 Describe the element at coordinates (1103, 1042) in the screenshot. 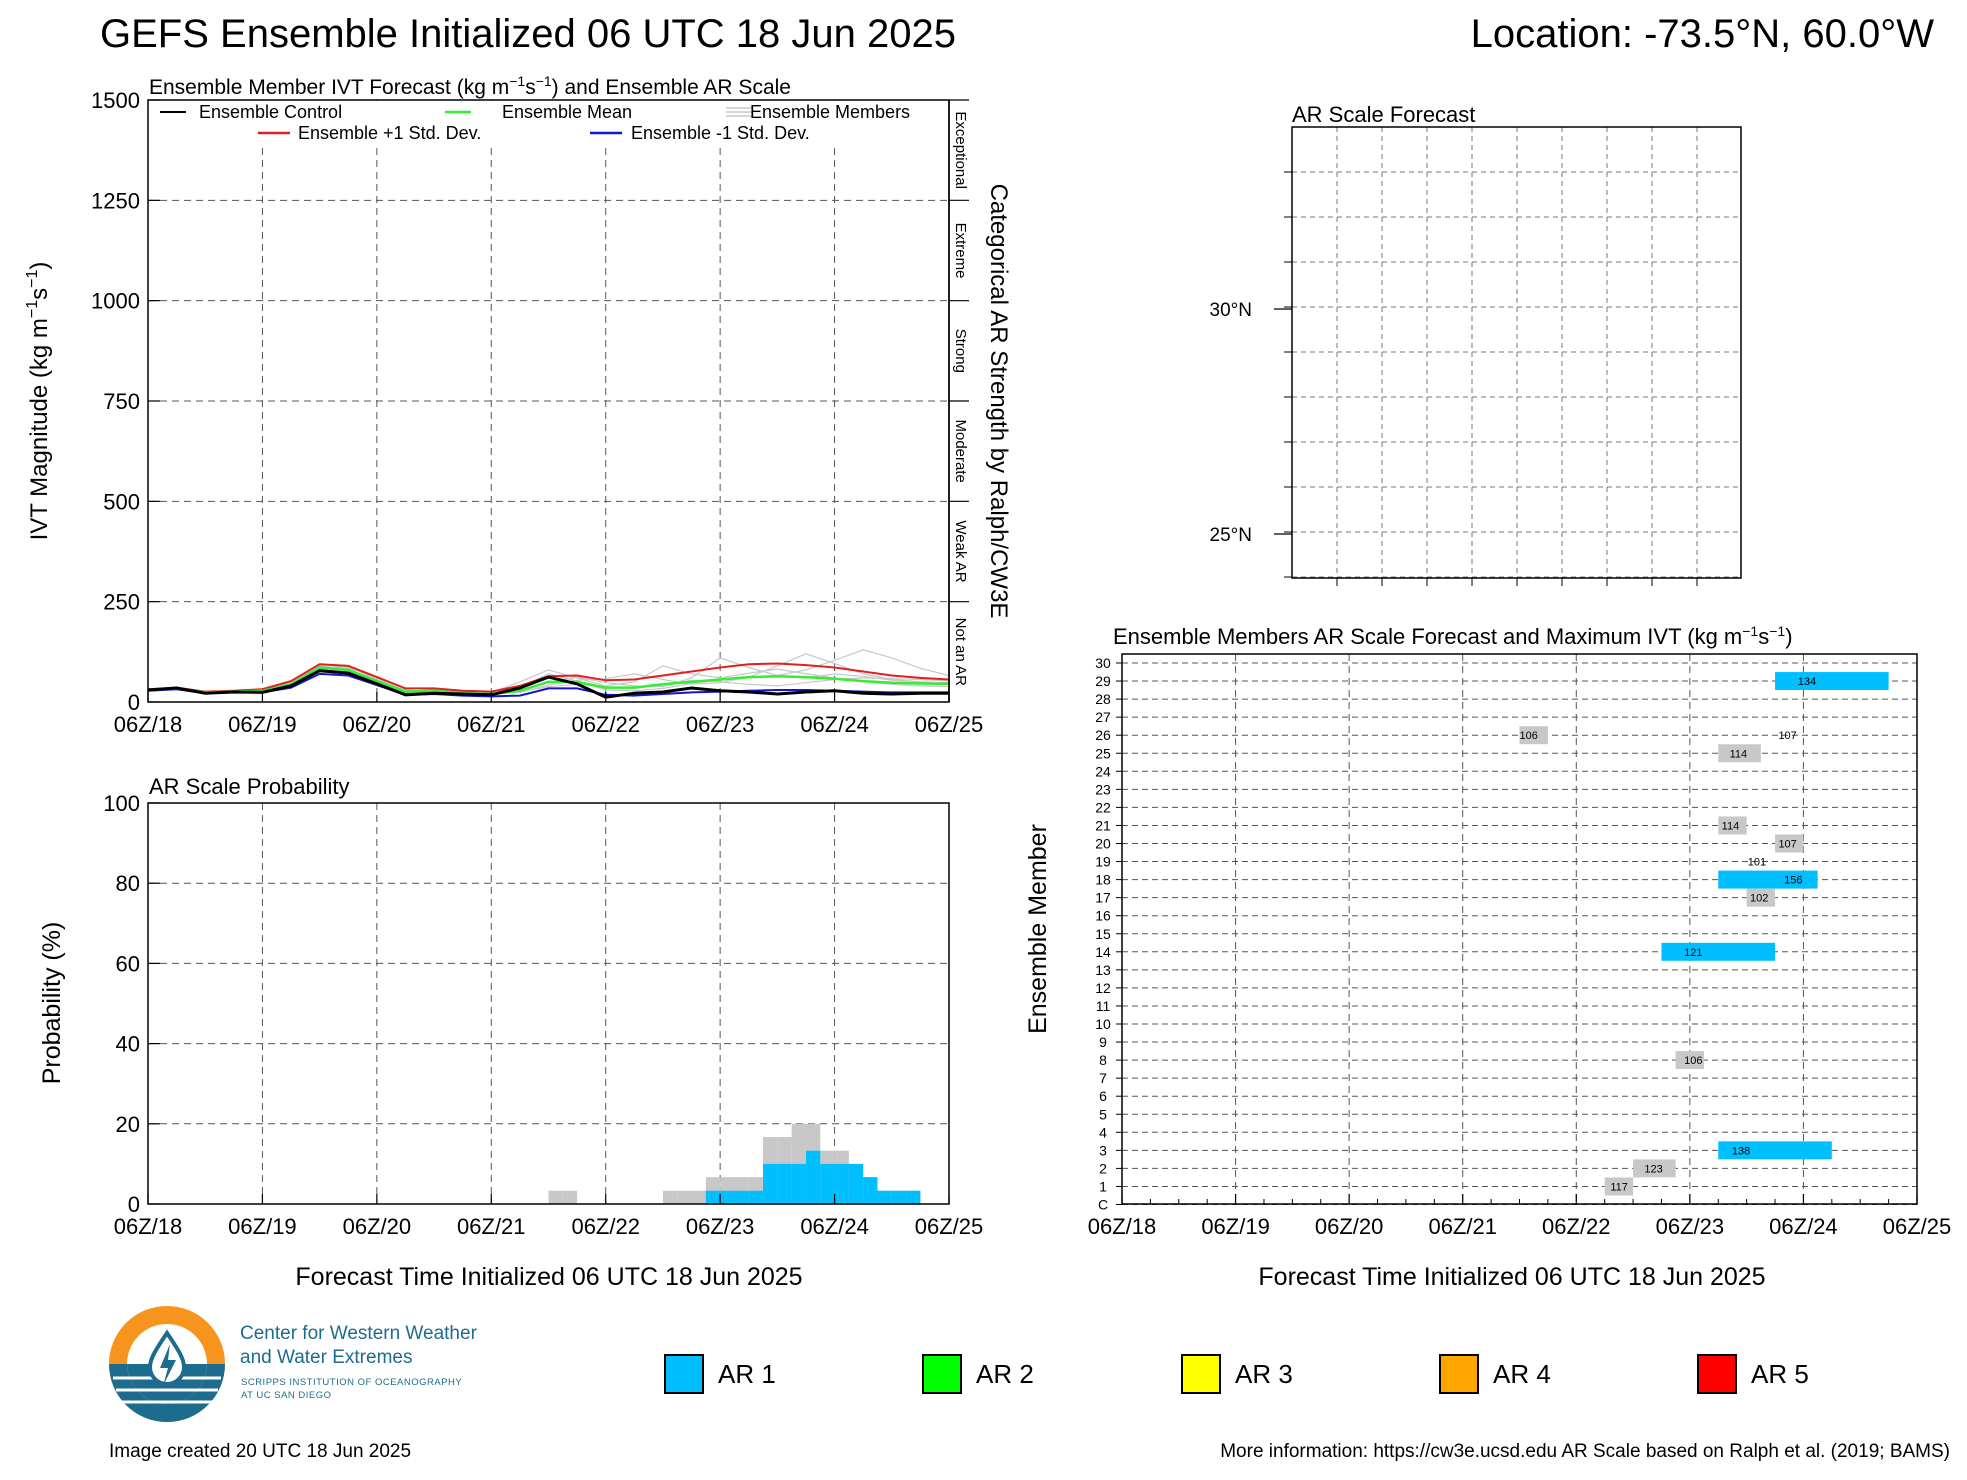

I see `members-y-tick-label: 9` at that location.